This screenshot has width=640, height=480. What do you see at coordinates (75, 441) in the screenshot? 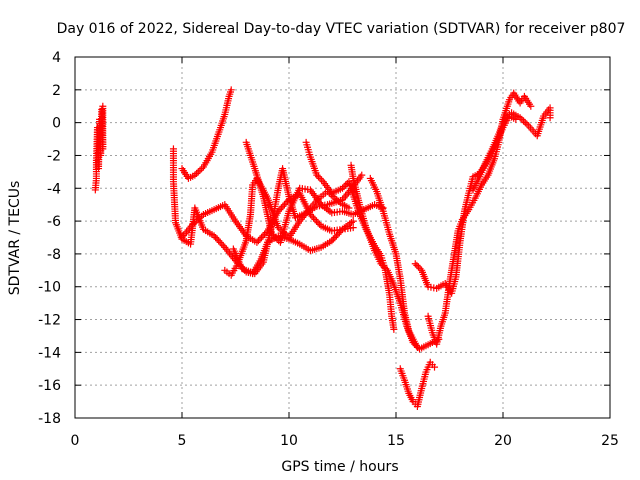
I see `x-tick-label: 0` at bounding box center [75, 441].